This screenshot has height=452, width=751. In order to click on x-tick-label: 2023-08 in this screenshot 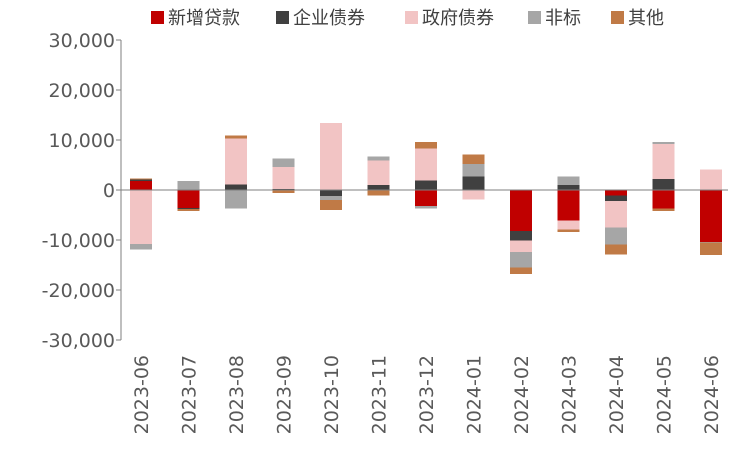, I will do `click(237, 394)`.